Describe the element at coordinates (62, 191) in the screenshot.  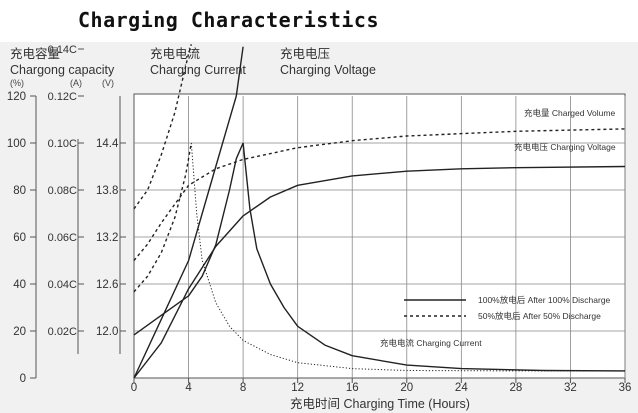
I see `current-tick-label: 0.08C` at that location.